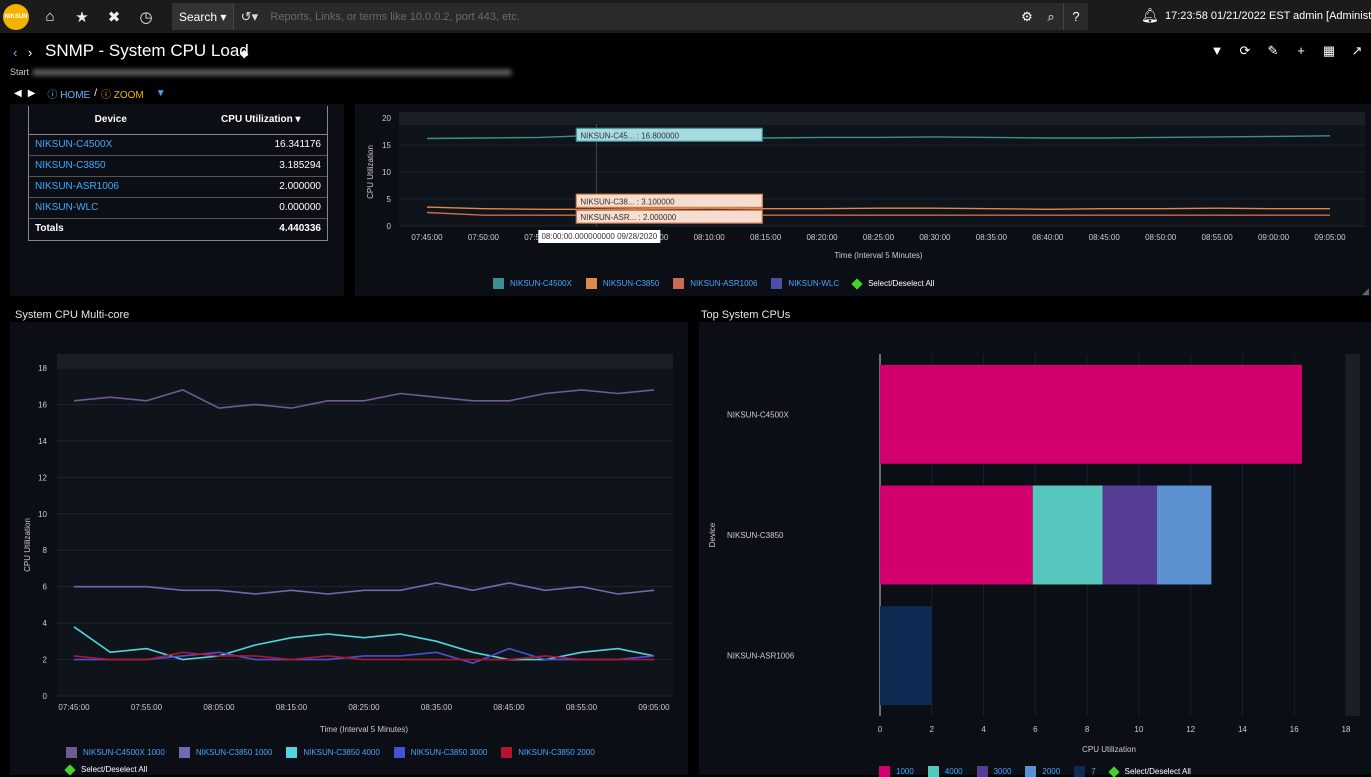  I want to click on search-type-label: Search, so click(198, 16).